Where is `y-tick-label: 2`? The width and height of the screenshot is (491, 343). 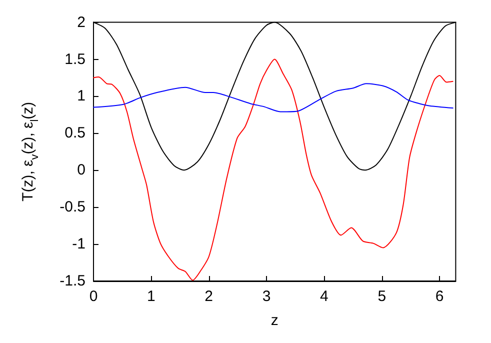
y-tick-label: 2 is located at coordinates (81, 22).